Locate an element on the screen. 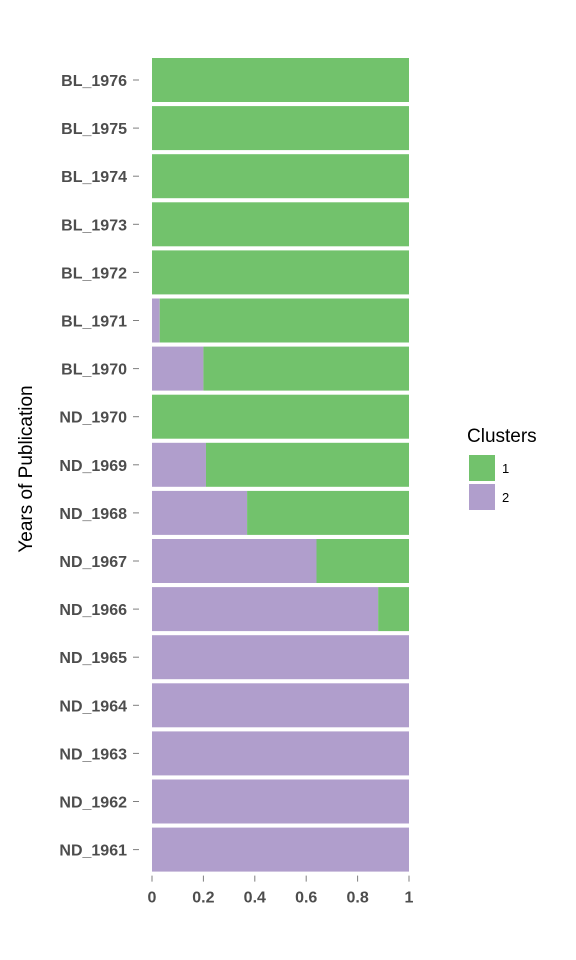 The image size is (576, 960). y-tick-label: BL_1976 is located at coordinates (94, 81).